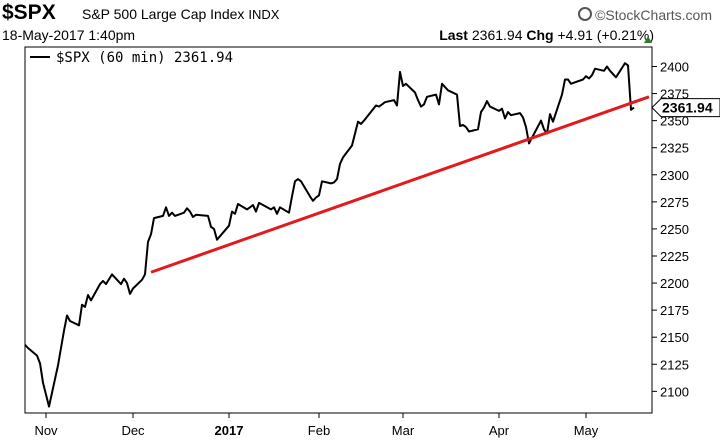  What do you see at coordinates (499, 430) in the screenshot?
I see `x-tick-label: Apr` at bounding box center [499, 430].